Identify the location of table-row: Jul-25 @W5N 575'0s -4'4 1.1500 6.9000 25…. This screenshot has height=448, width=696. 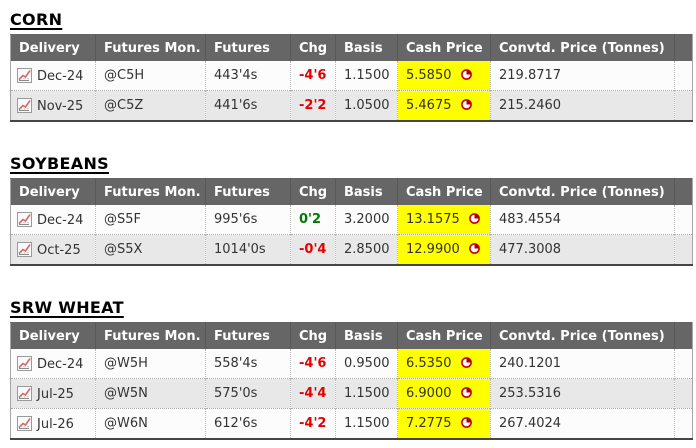
(351, 393).